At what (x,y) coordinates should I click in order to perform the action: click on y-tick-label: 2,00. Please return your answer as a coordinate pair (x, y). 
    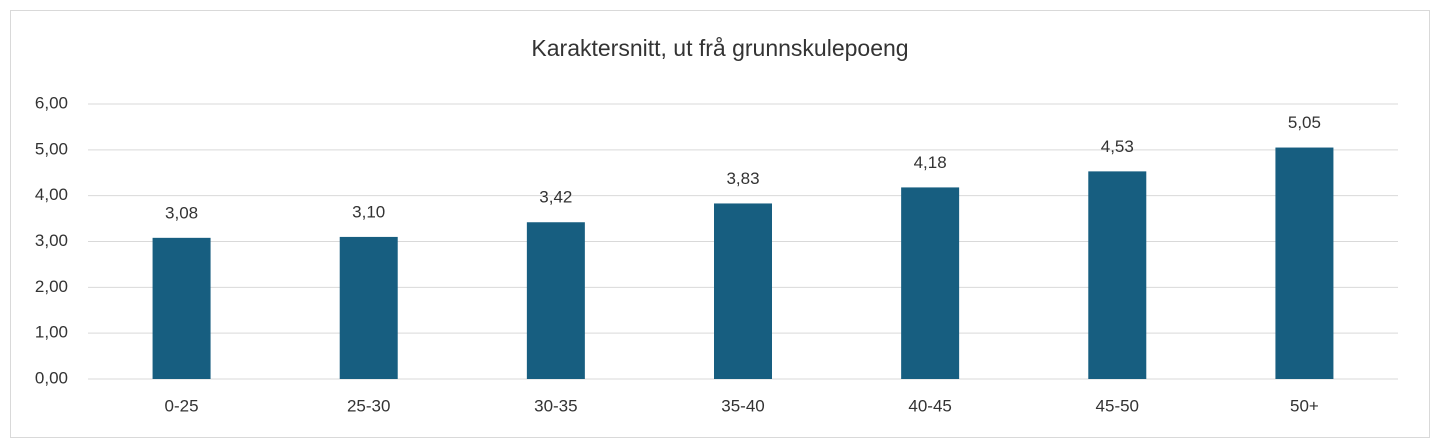
    Looking at the image, I should click on (51, 286).